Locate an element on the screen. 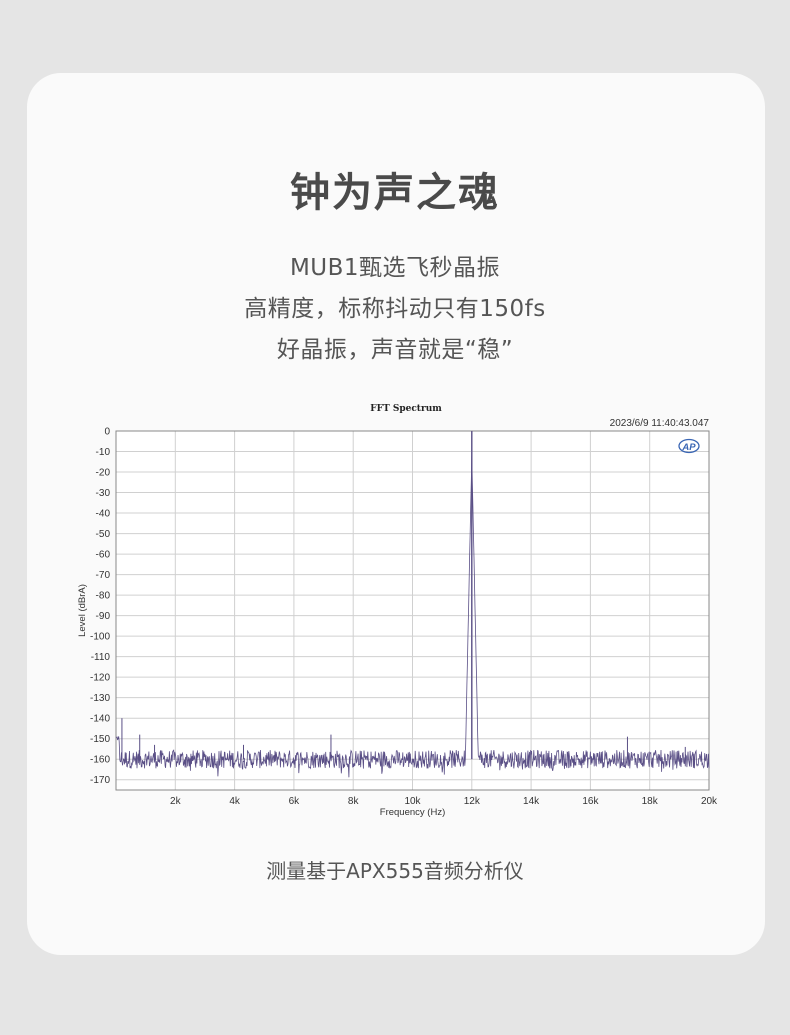 Image resolution: width=790 pixels, height=1035 pixels. y-tick-label: -80 is located at coordinates (103, 596).